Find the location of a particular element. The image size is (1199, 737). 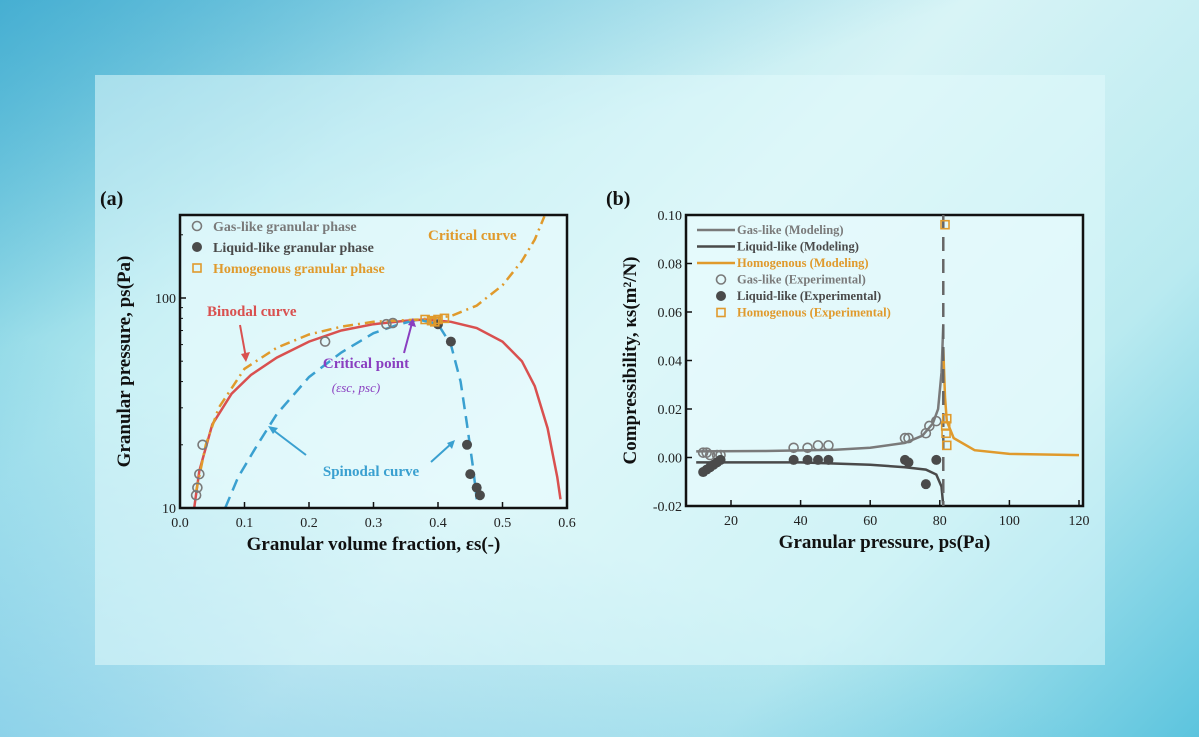

legend-entry: Liquid-like (Modeling) is located at coordinates (798, 247).